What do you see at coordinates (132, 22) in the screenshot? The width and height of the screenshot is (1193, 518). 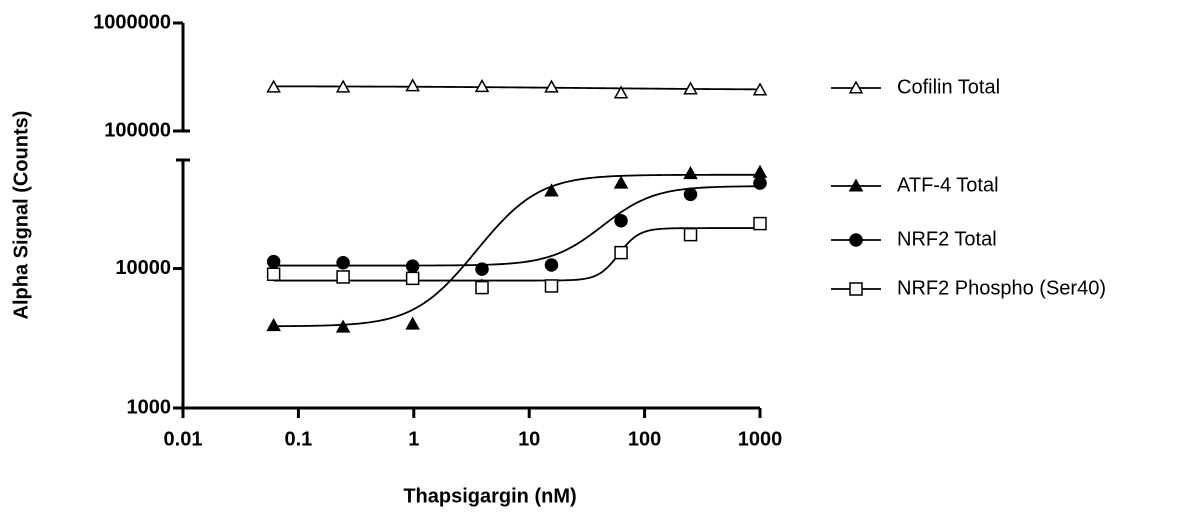 I see `y-tick-label: 1000000` at bounding box center [132, 22].